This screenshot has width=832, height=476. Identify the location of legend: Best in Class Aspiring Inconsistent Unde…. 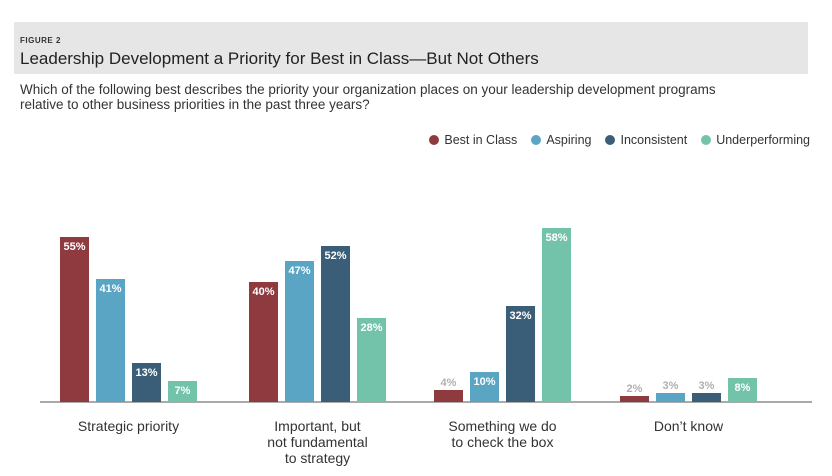
(619, 140).